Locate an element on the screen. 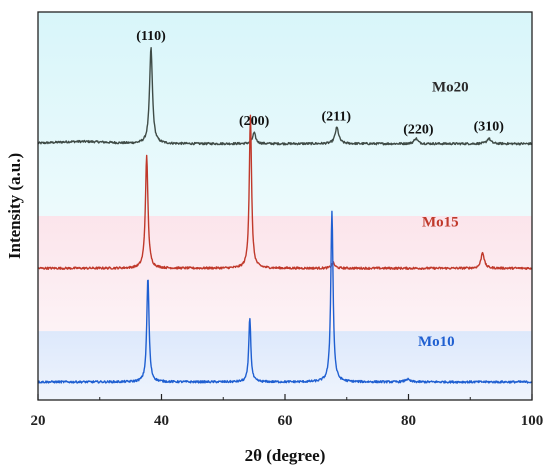 The image size is (550, 471). x-tick-label: 80 is located at coordinates (408, 421).